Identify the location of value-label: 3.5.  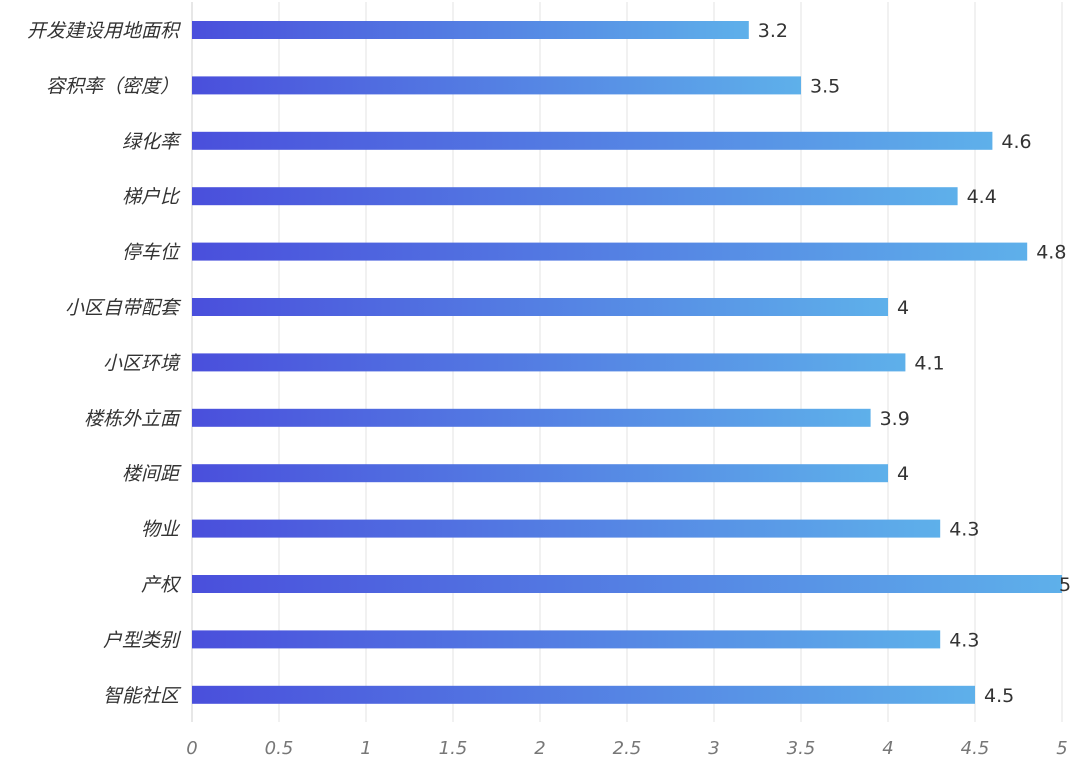
(825, 86).